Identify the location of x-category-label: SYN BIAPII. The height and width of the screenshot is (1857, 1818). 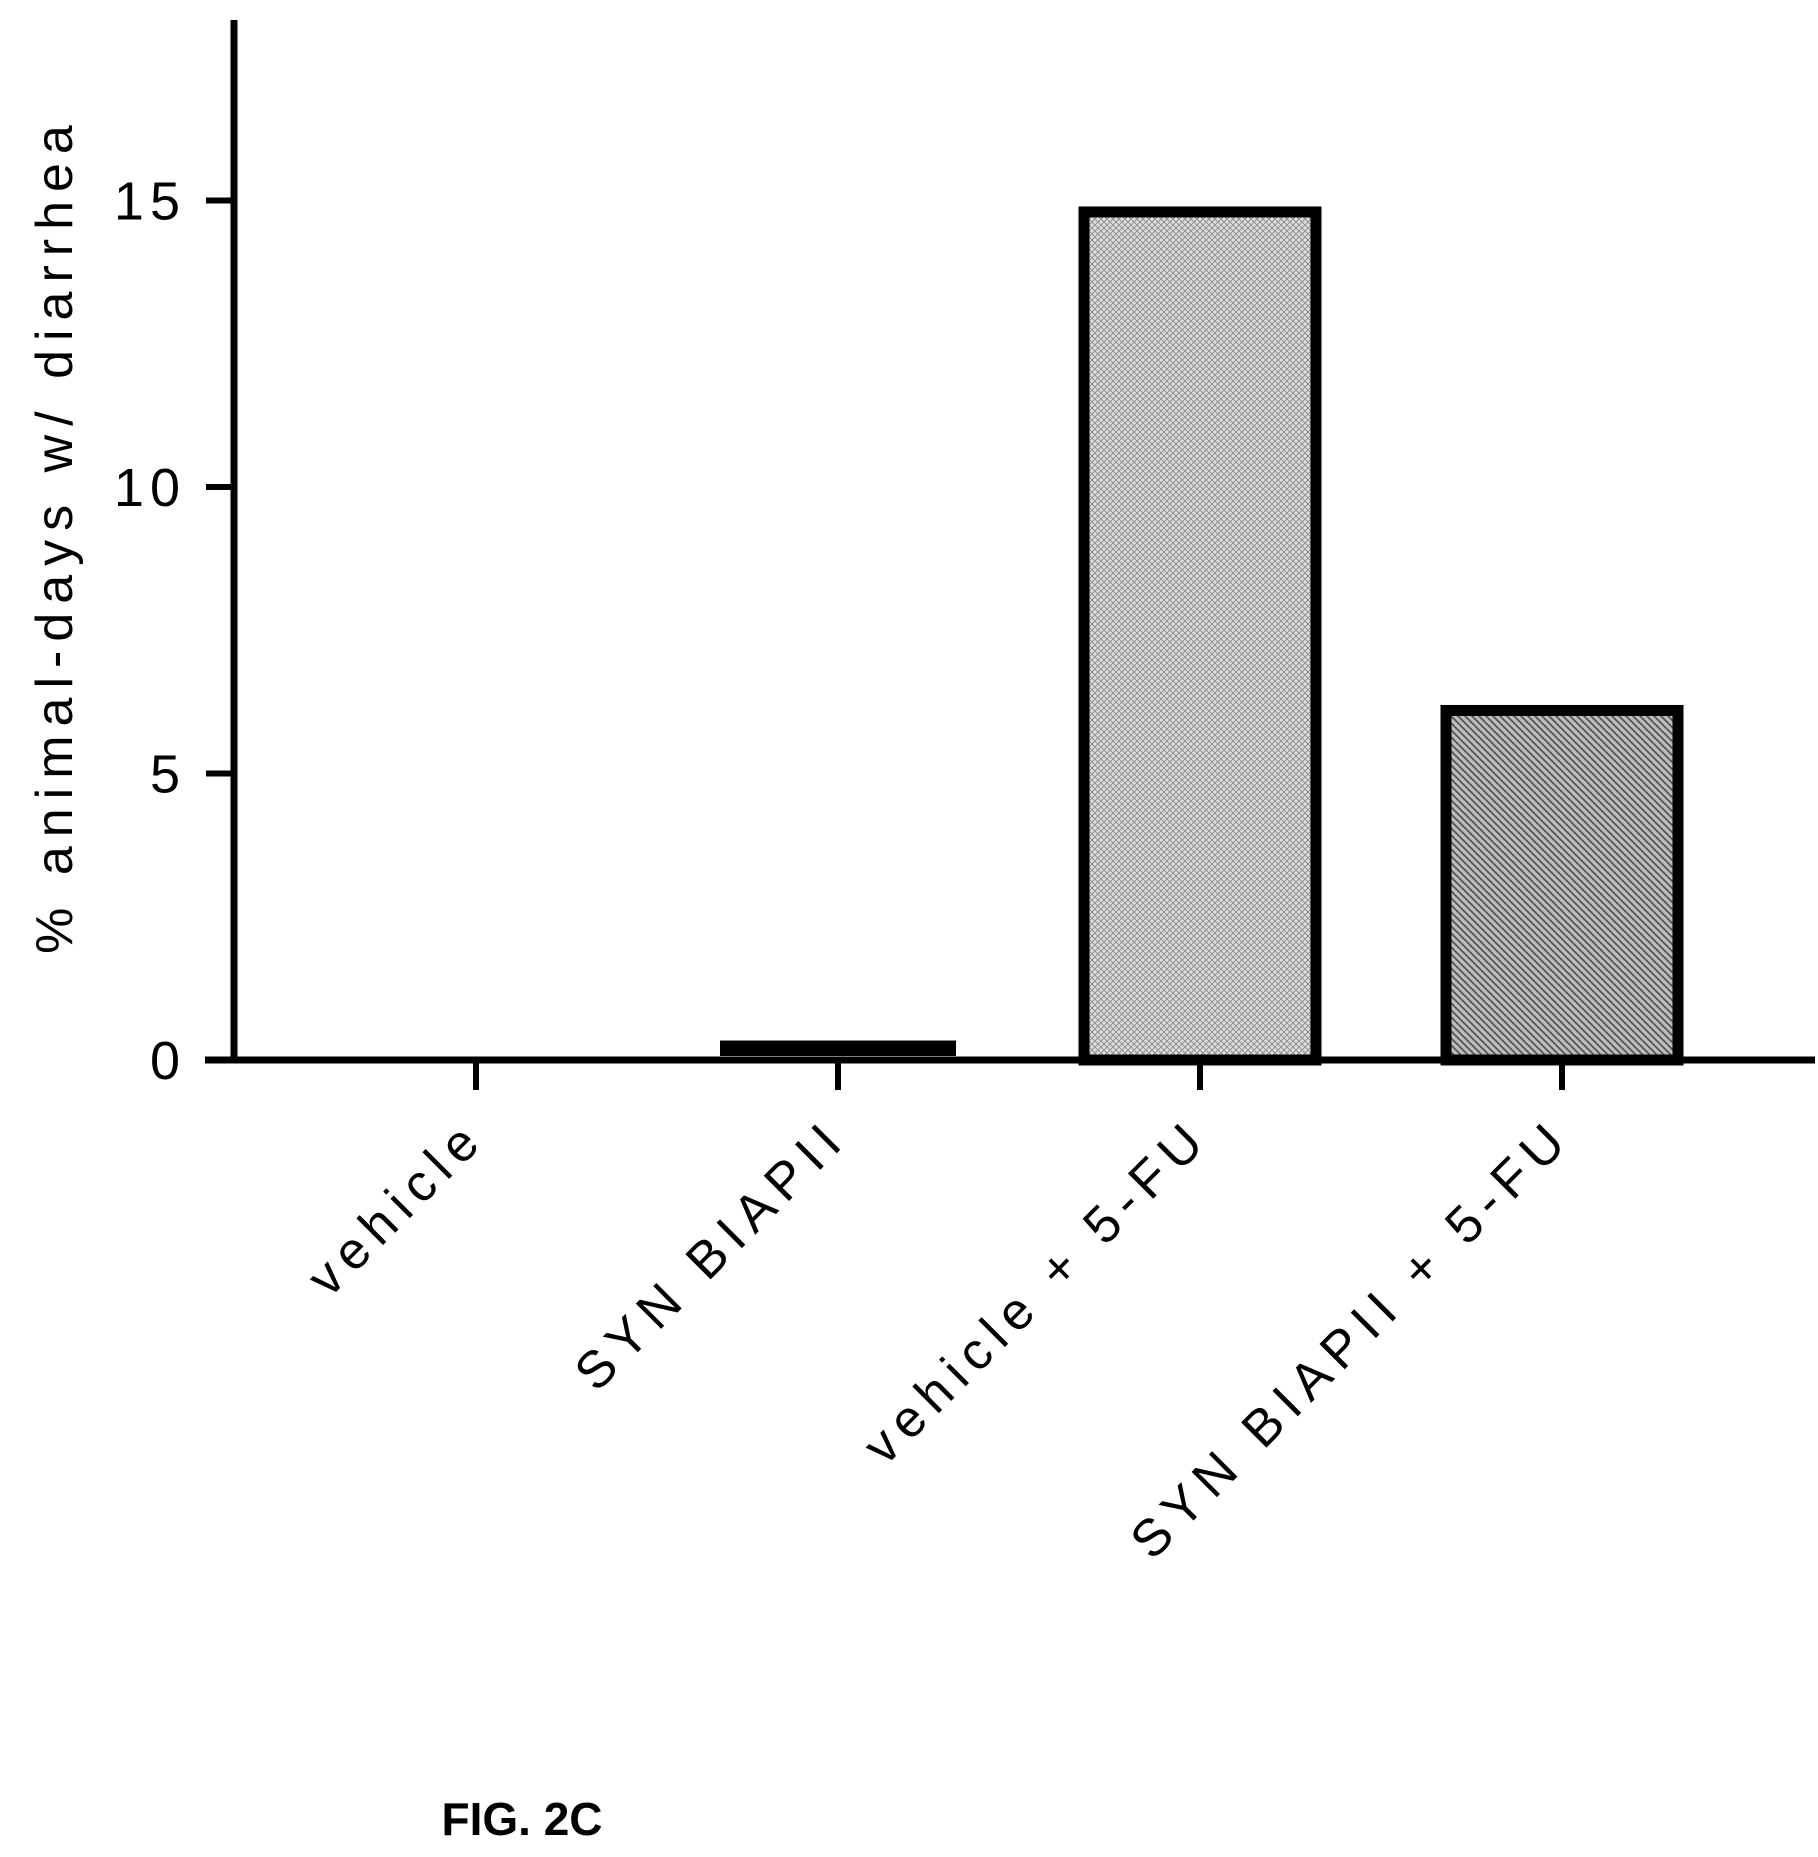
(711, 1254).